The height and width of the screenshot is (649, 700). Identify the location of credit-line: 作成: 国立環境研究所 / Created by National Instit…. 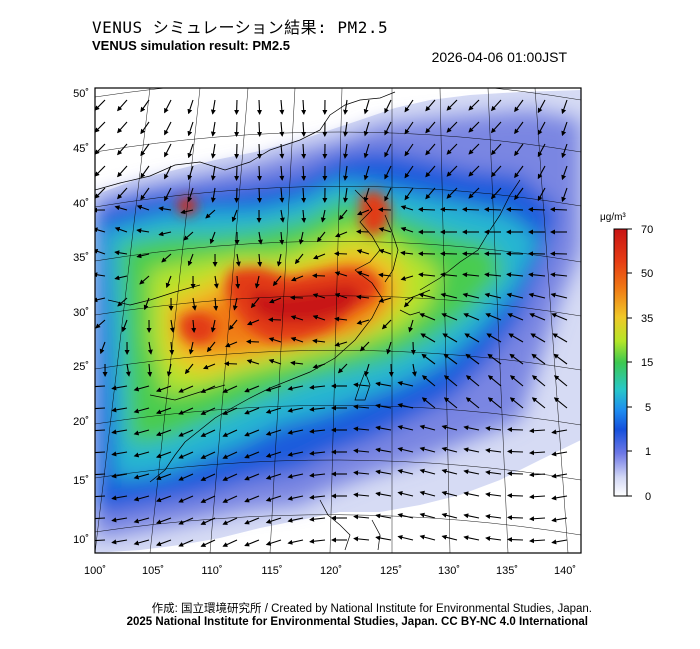
(371, 609).